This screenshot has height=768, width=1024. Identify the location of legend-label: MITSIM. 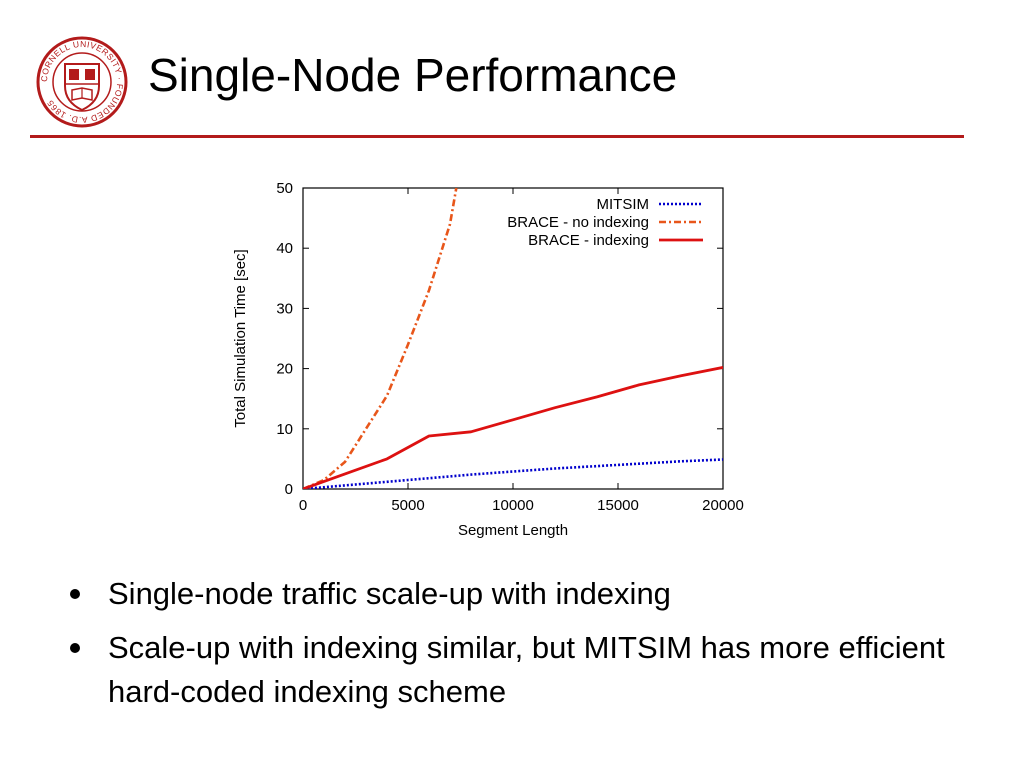
(623, 204).